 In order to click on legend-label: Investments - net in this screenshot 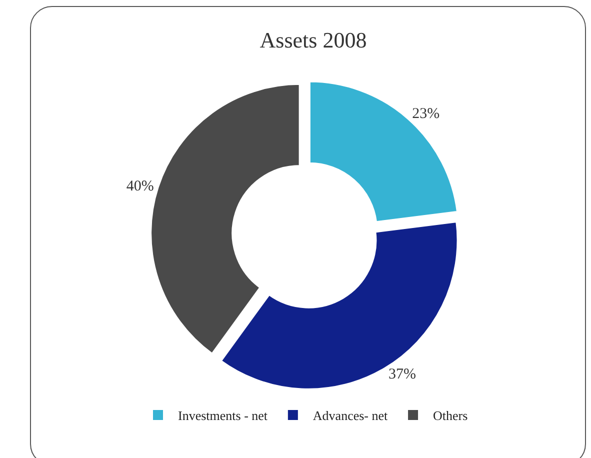, I will do `click(223, 416)`.